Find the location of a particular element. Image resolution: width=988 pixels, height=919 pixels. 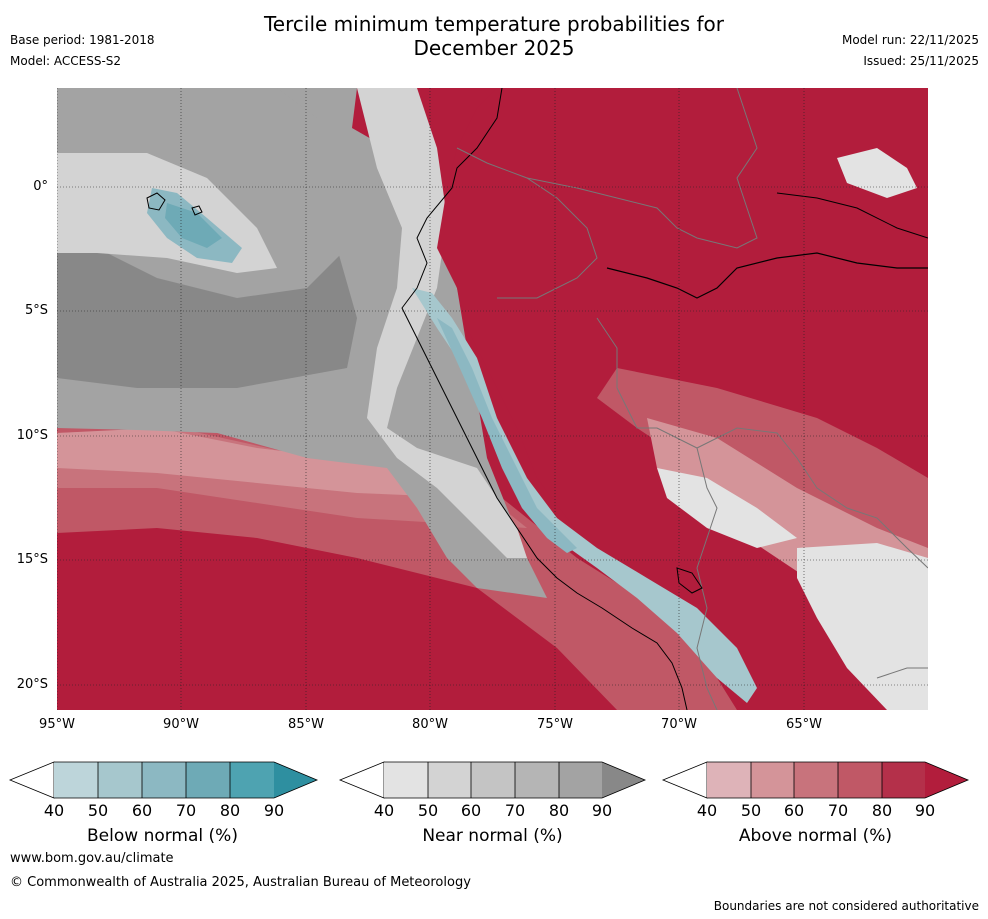

land-near-normal-patch is located at coordinates (727, 508).